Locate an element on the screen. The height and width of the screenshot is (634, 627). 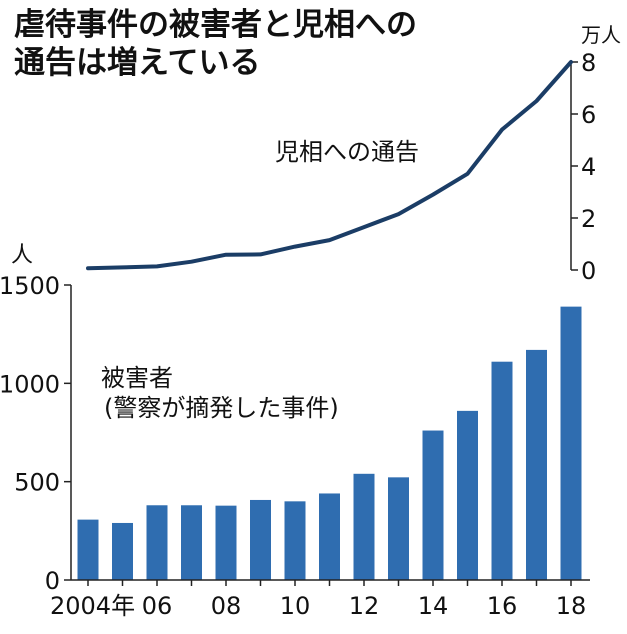
left-axis-tick-label-0: 0 is located at coordinates (52, 581).